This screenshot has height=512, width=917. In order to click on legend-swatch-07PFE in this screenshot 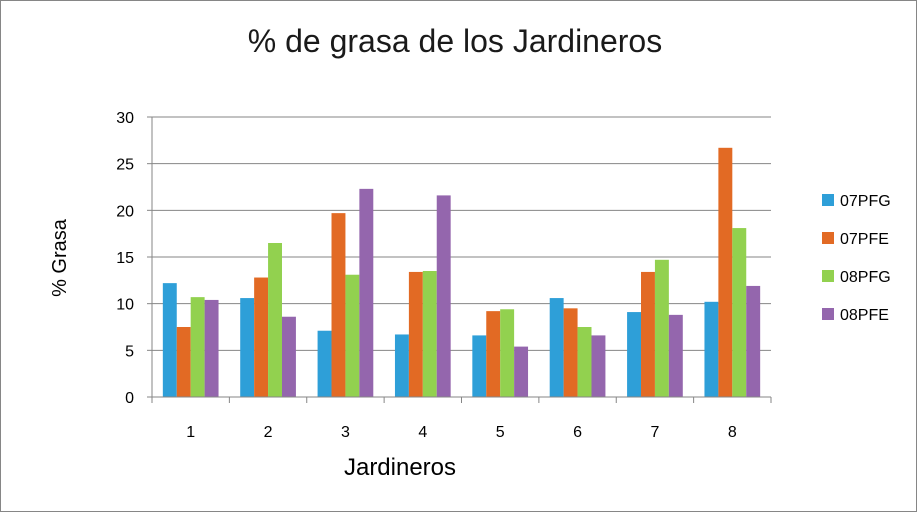, I will do `click(828, 238)`.